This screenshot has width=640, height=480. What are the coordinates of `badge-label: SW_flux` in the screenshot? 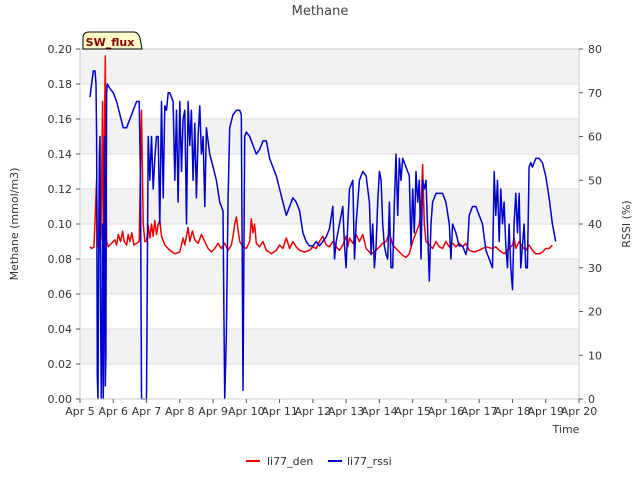 It's located at (110, 42).